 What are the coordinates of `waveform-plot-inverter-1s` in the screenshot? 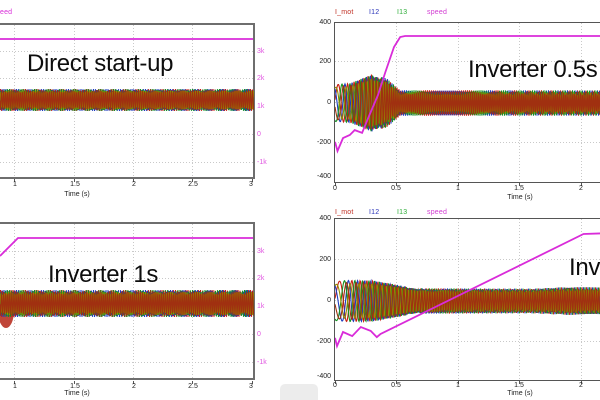 It's located at (127, 282).